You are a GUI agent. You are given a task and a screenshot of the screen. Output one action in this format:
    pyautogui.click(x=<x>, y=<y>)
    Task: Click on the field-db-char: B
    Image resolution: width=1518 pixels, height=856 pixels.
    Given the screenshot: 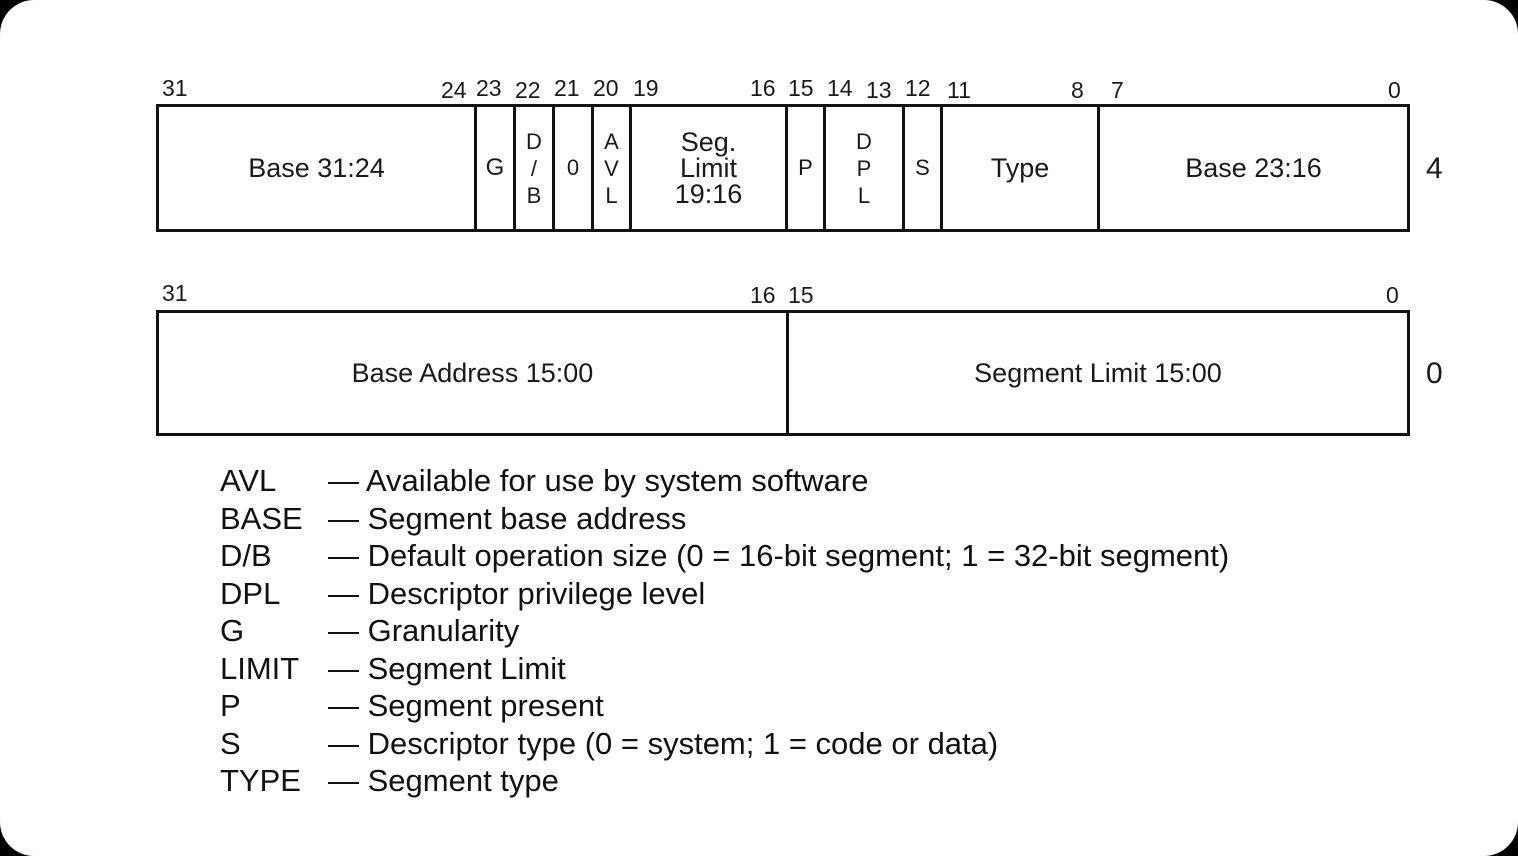 What is the action you would take?
    pyautogui.click(x=534, y=195)
    